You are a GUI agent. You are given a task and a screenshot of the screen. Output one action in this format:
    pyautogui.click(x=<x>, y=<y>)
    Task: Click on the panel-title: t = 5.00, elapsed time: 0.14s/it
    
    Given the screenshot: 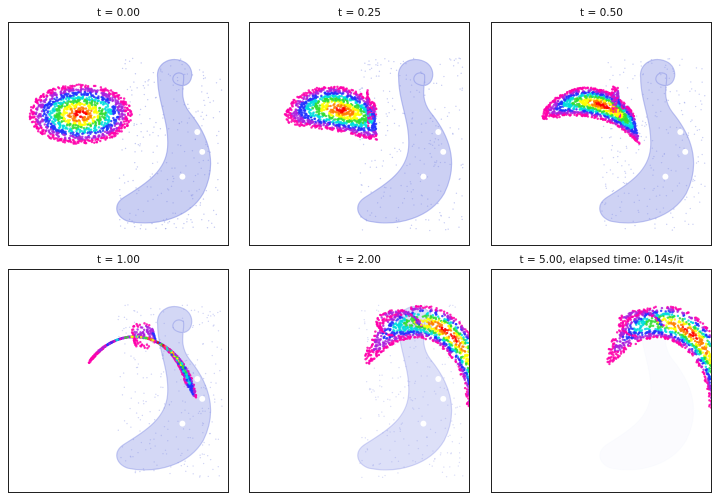 What is the action you would take?
    pyautogui.click(x=601, y=260)
    